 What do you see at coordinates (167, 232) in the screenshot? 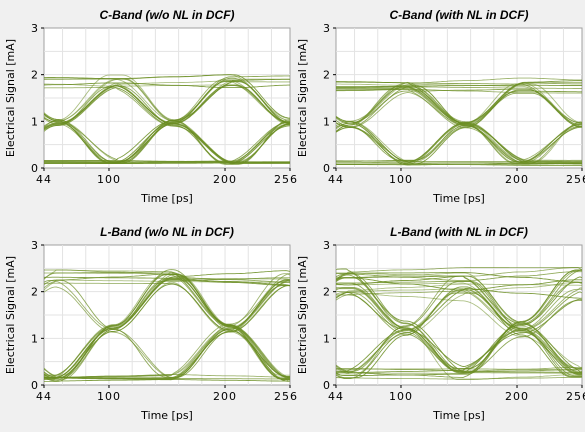
I see `panel-title: L-Band (w/o NL in DCF)` at bounding box center [167, 232].